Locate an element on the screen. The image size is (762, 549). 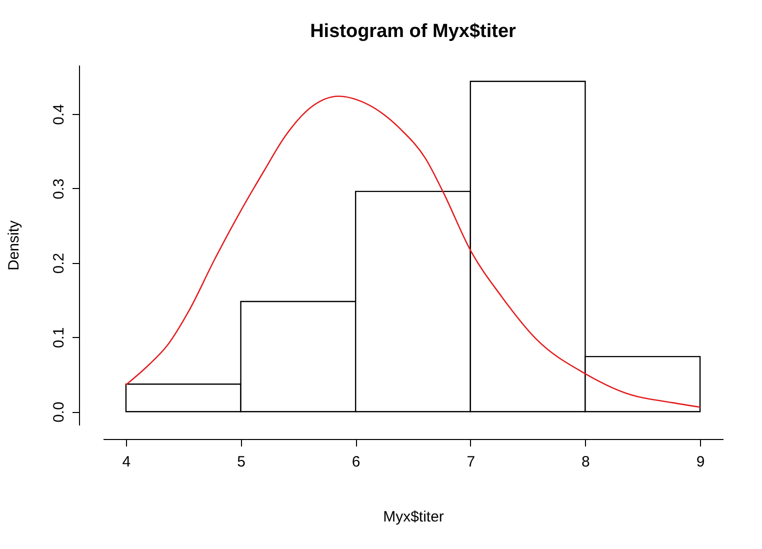
y-tick-label: 0.4 is located at coordinates (59, 115).